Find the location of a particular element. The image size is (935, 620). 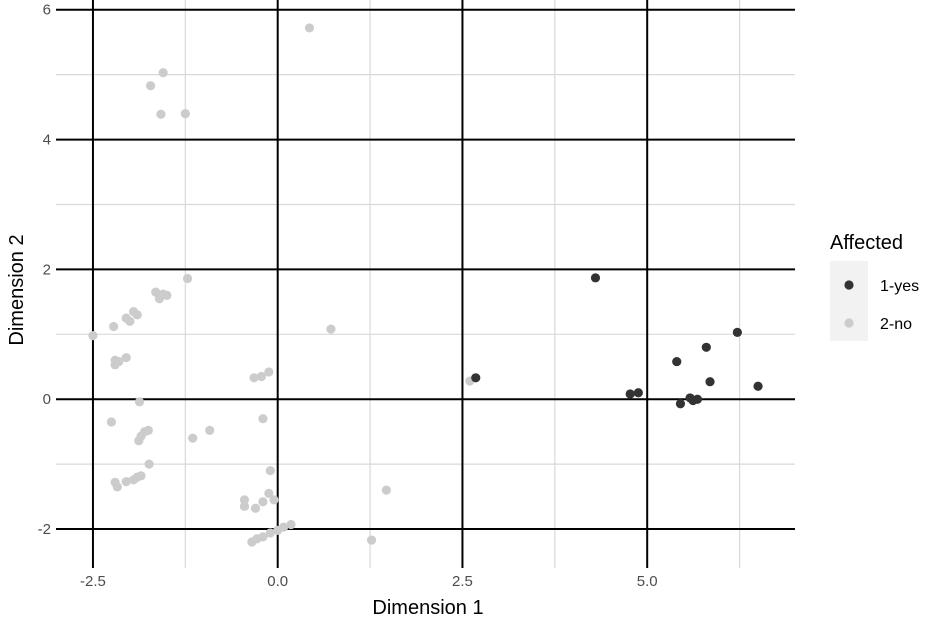

x-tick-label: -2.5 is located at coordinates (93, 581).